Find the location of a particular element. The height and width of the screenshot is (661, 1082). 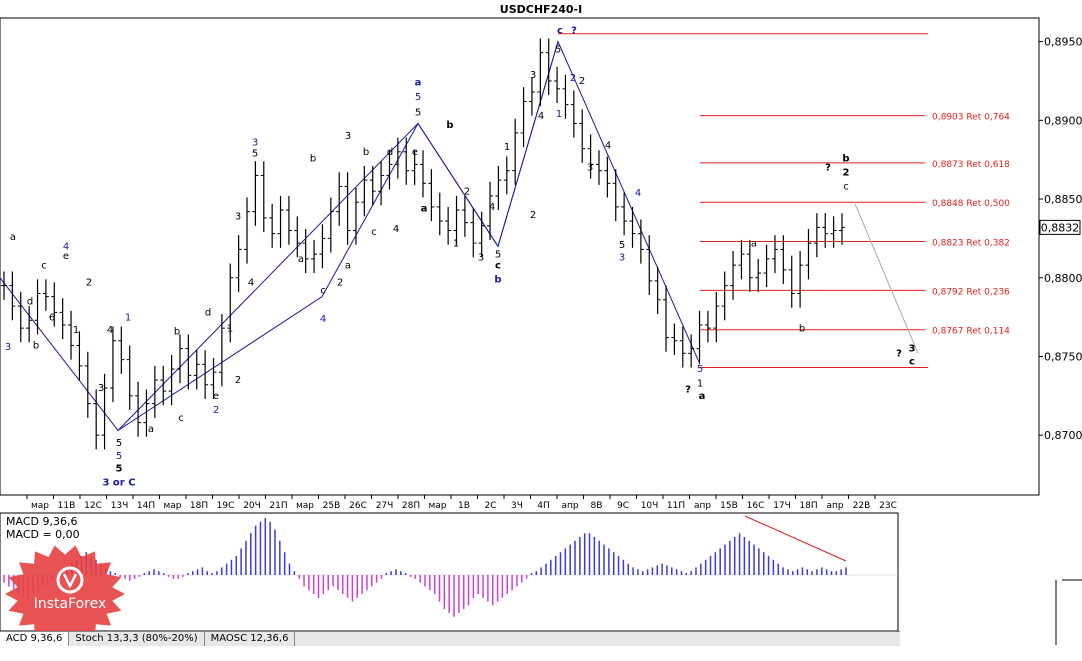

x-tick-label: 1В is located at coordinates (464, 506).